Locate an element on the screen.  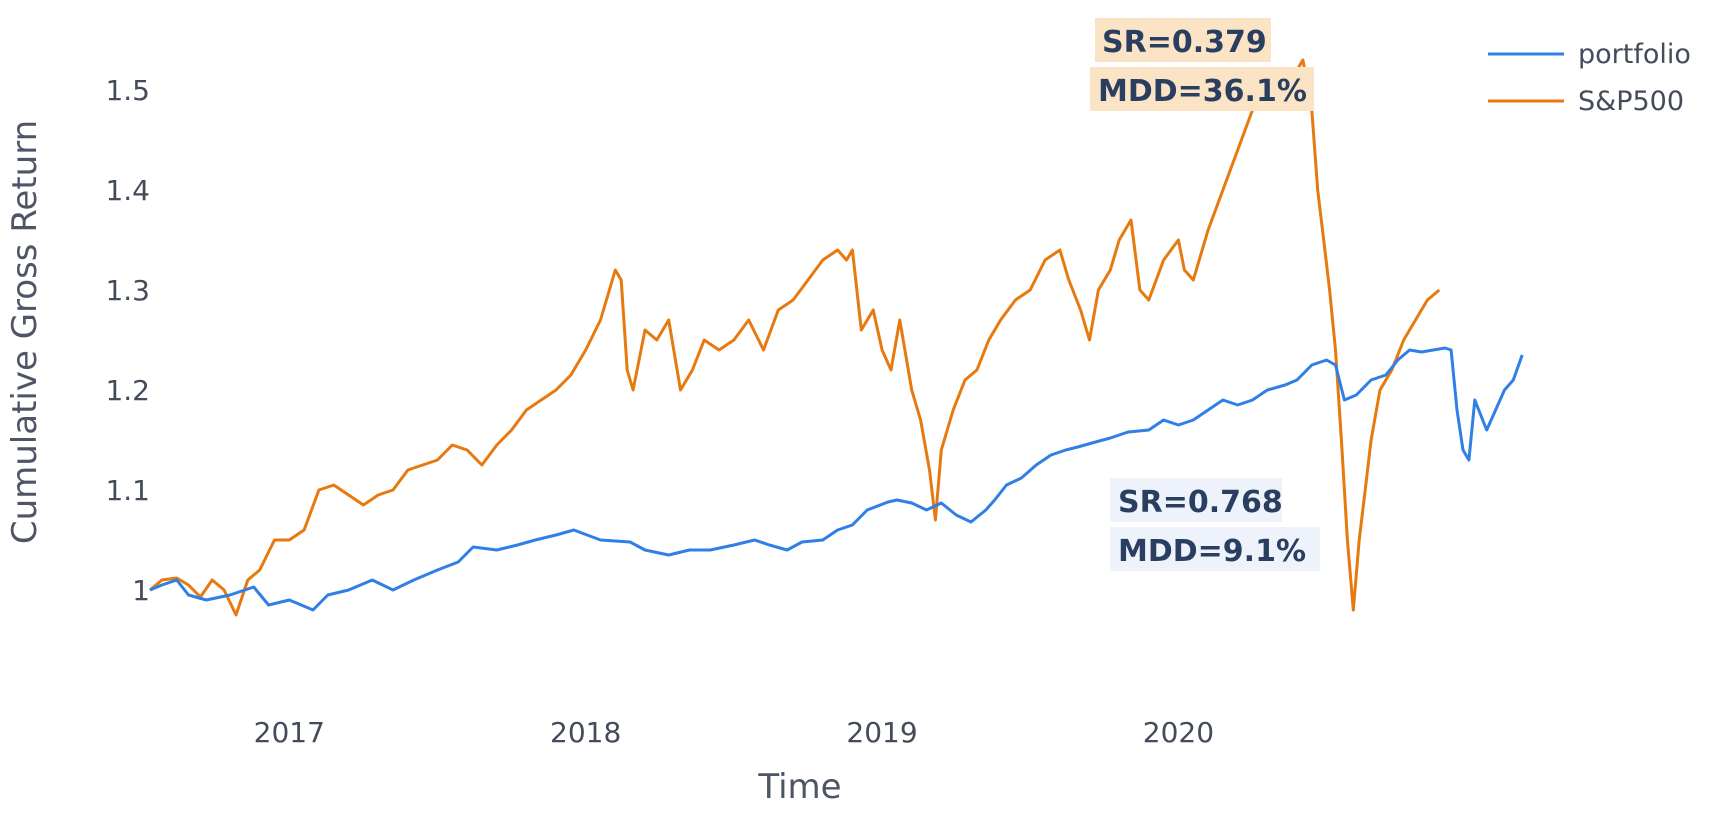
annotation-text: SR=0.768 is located at coordinates (1200, 502).